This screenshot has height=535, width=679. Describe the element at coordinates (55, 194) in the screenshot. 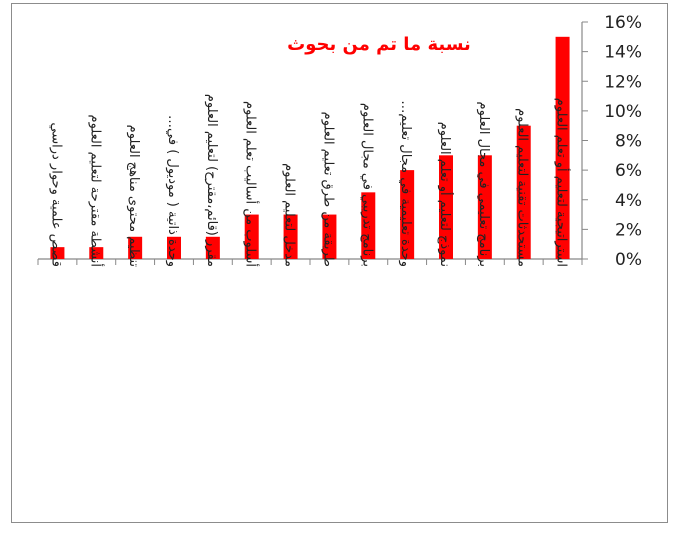

I see `category-label: قصص علمية وحوار دراسي` at that location.